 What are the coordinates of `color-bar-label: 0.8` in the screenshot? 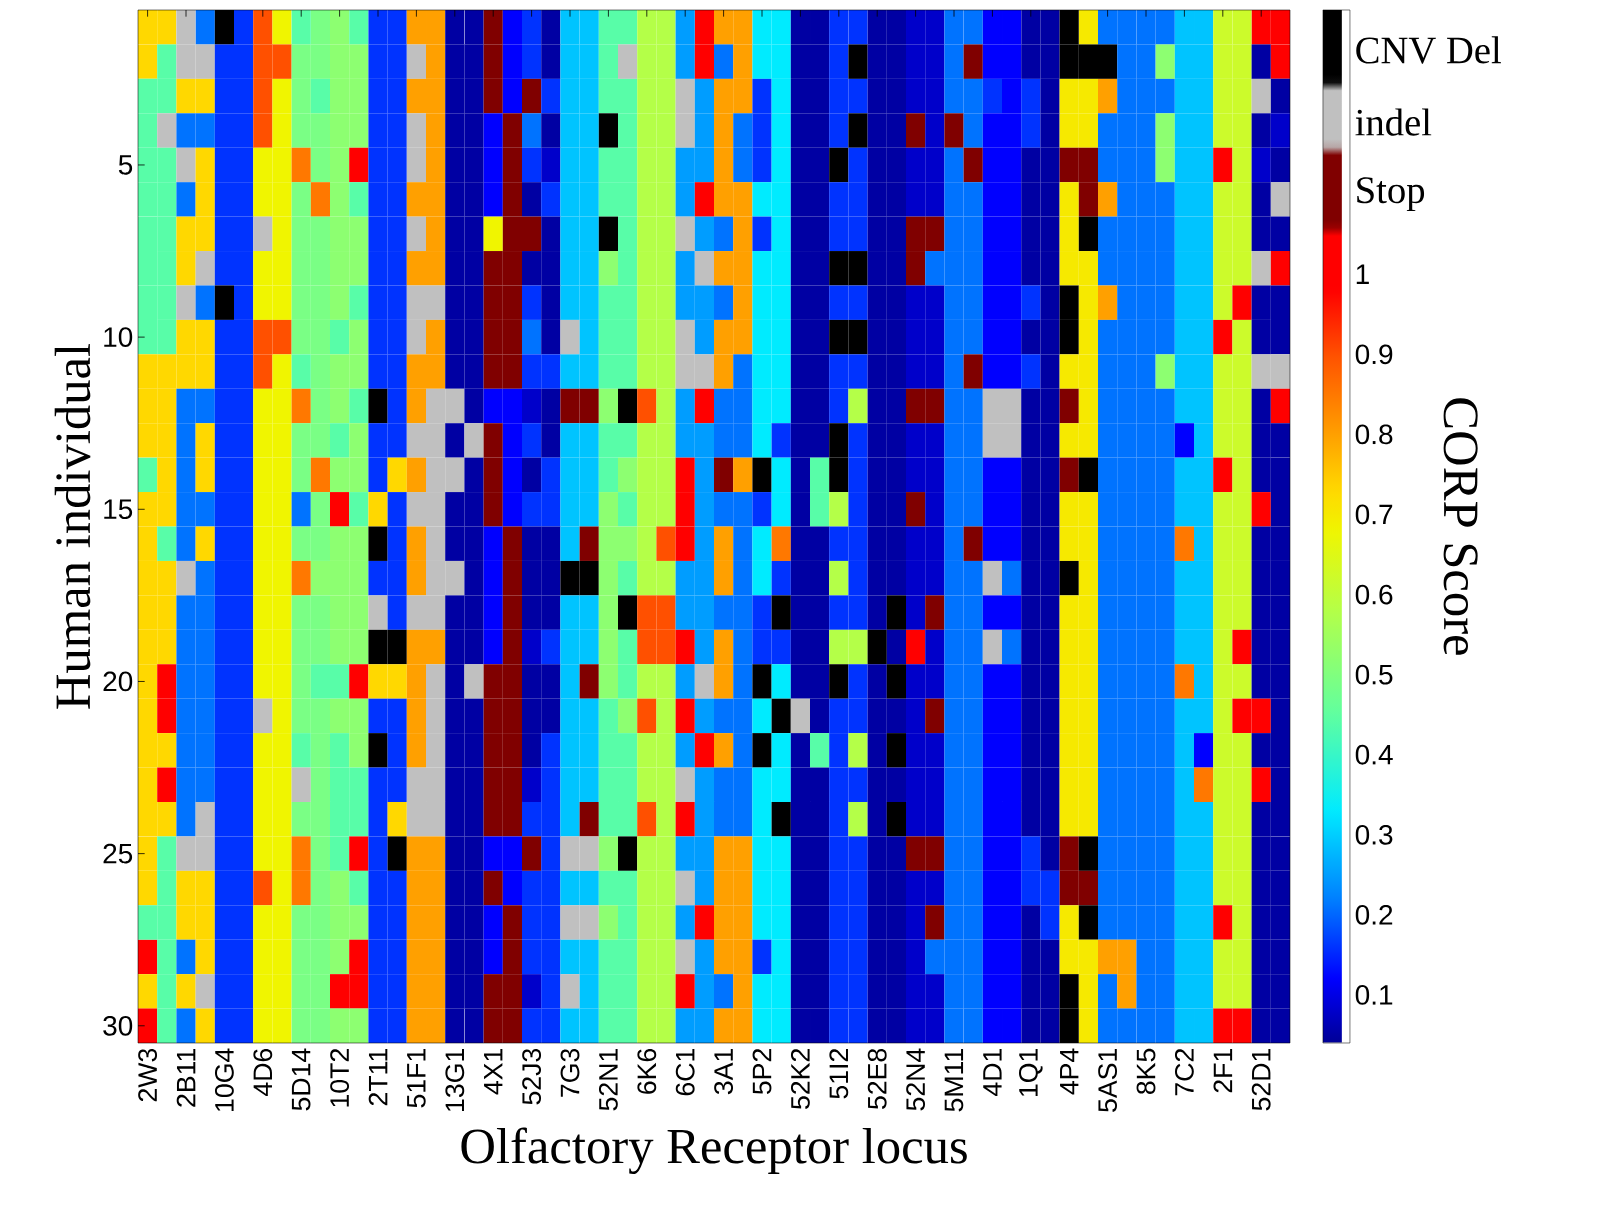 It's located at (1374, 434).